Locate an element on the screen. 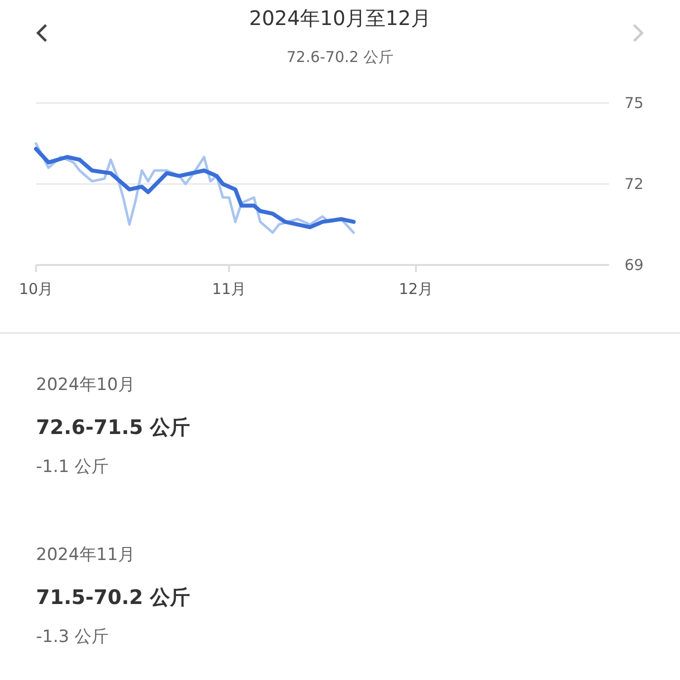 The image size is (680, 680). chart-title: 2024年10月至12月 is located at coordinates (340, 18).